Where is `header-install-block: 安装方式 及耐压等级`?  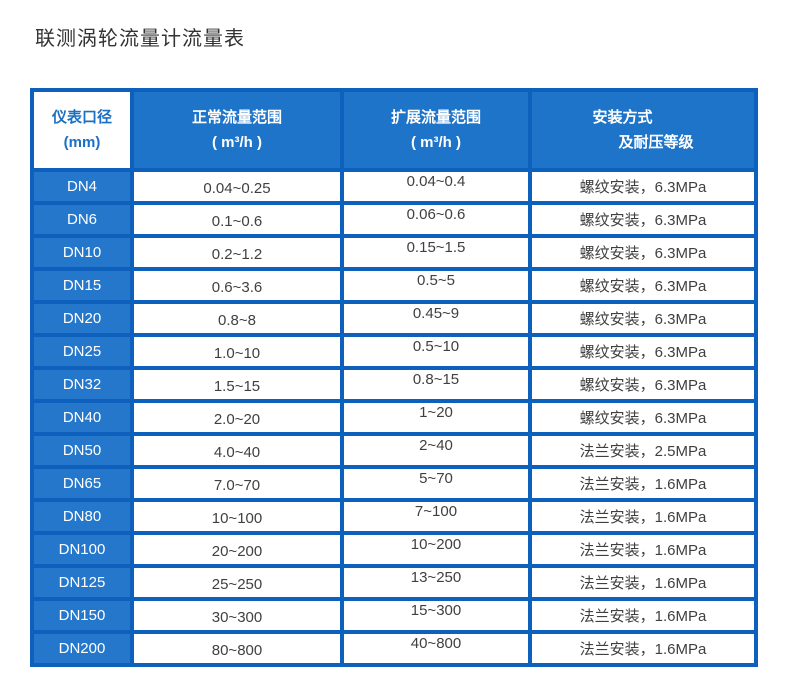 header-install-block: 安装方式 及耐压等级 is located at coordinates (642, 130).